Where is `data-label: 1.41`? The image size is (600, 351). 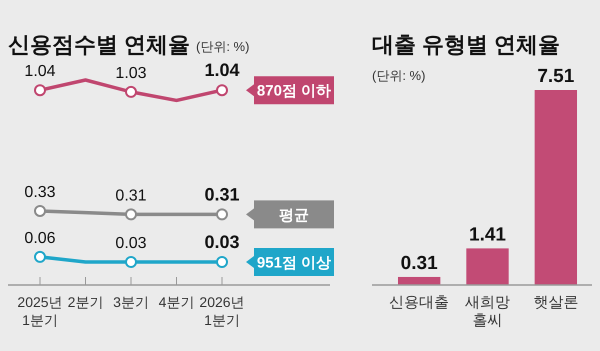 data-label: 1.41 is located at coordinates (487, 235).